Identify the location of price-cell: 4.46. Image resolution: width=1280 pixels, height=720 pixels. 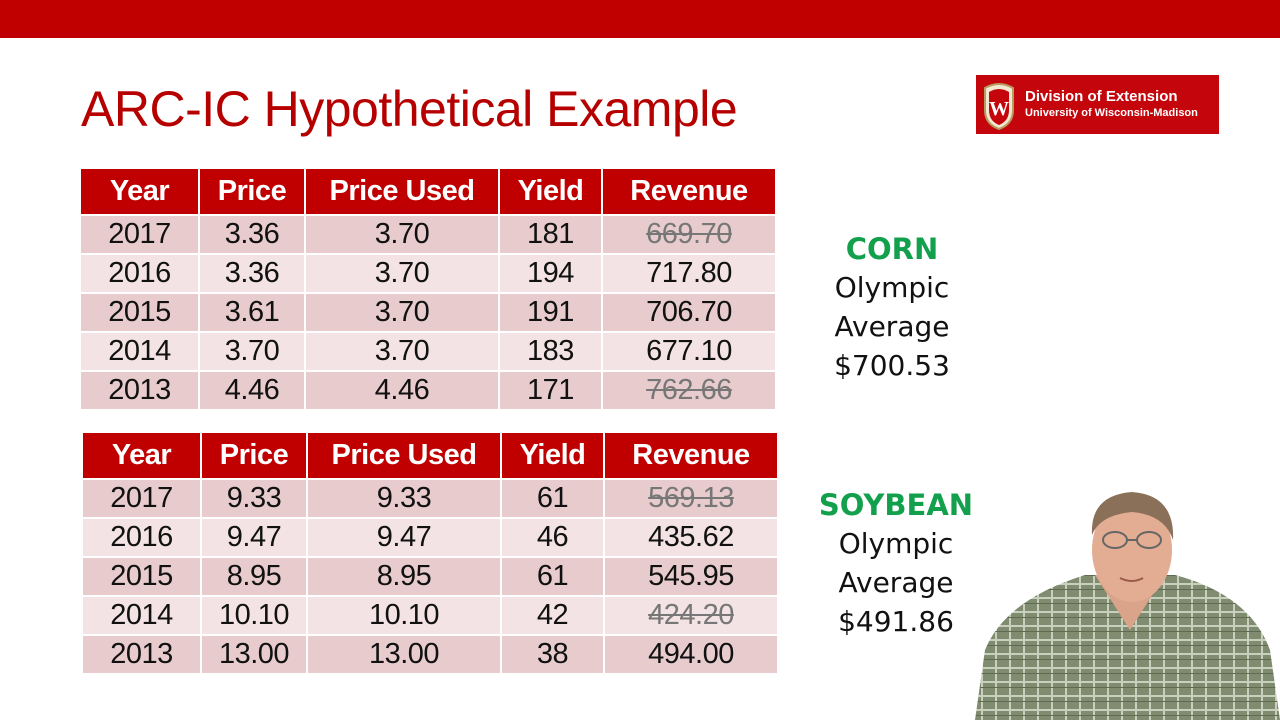
(252, 390).